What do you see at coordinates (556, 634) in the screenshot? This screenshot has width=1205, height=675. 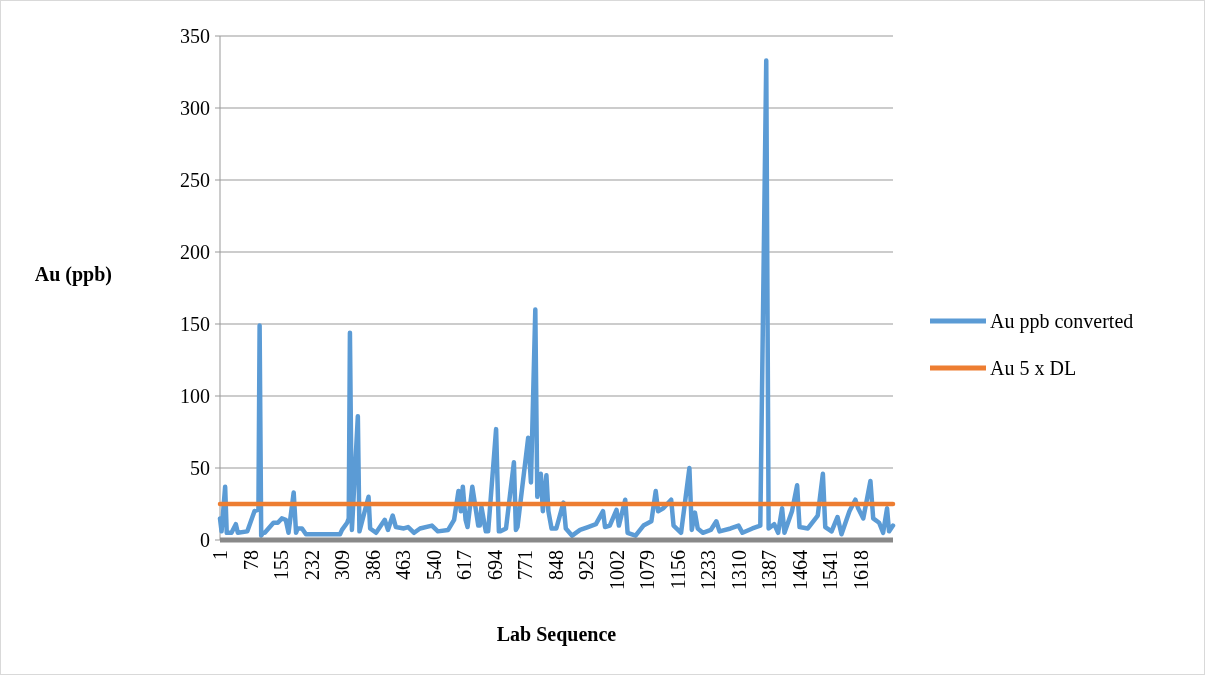 I see `x-axis-title: Lab Sequence` at bounding box center [556, 634].